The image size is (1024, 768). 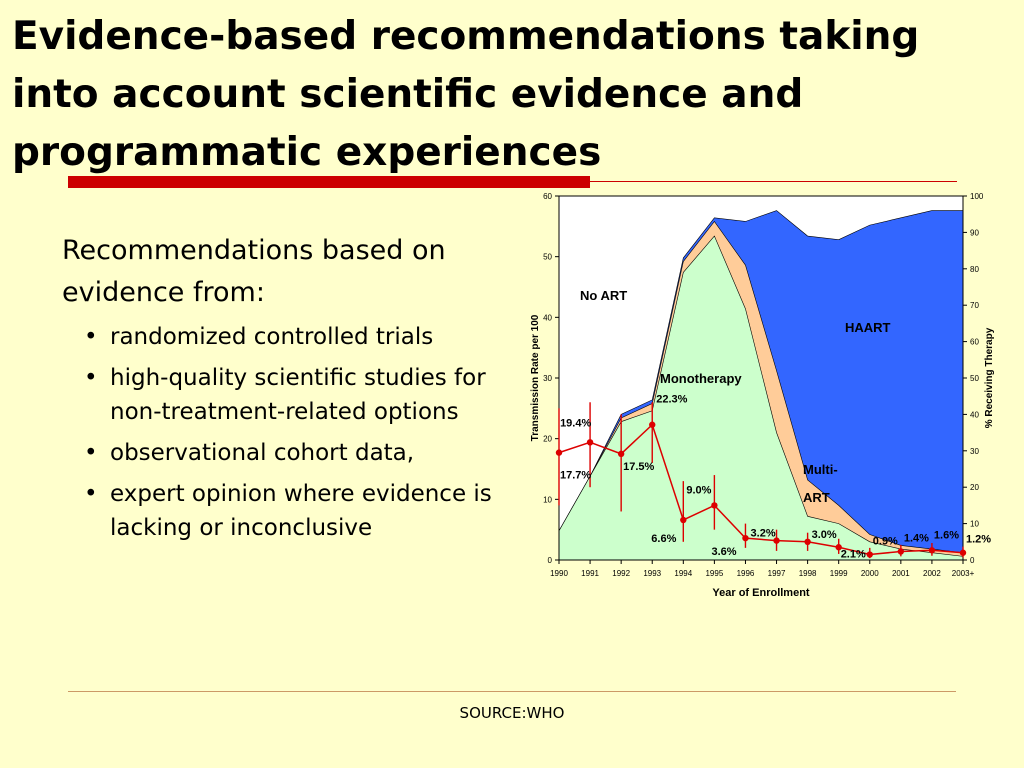 What do you see at coordinates (773, 181) in the screenshot?
I see `title-underline-rule` at bounding box center [773, 181].